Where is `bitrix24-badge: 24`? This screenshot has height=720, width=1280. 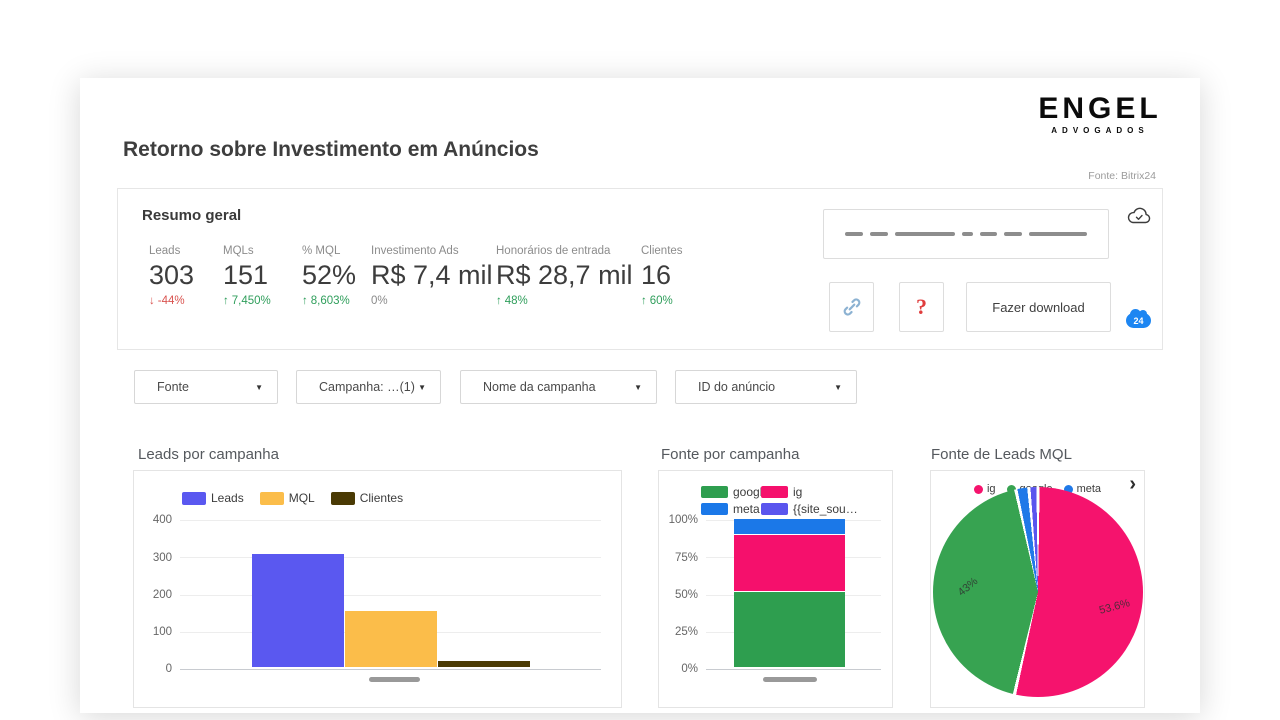
bitrix24-badge: 24 is located at coordinates (1138, 318).